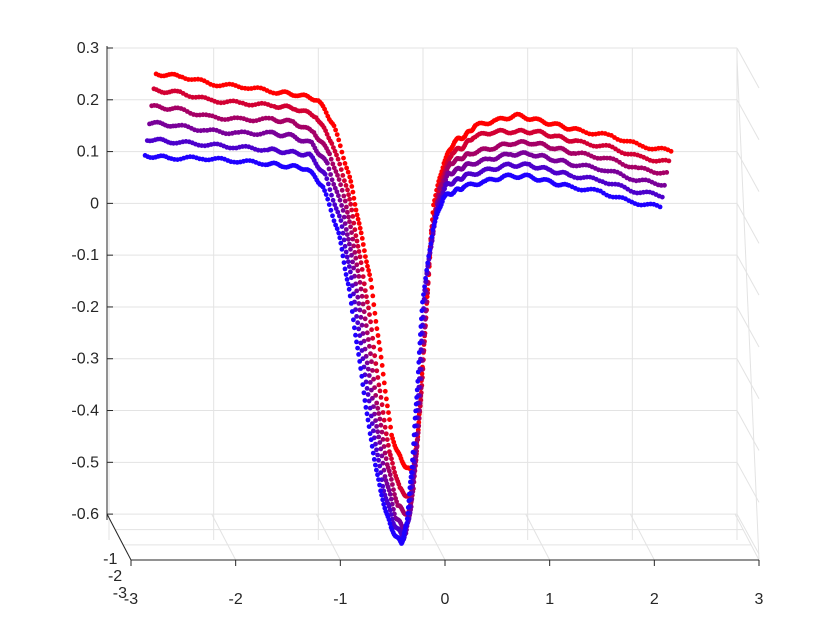 This screenshot has height=630, width=840. What do you see at coordinates (549, 599) in the screenshot?
I see `x-tick-label: 1` at bounding box center [549, 599].